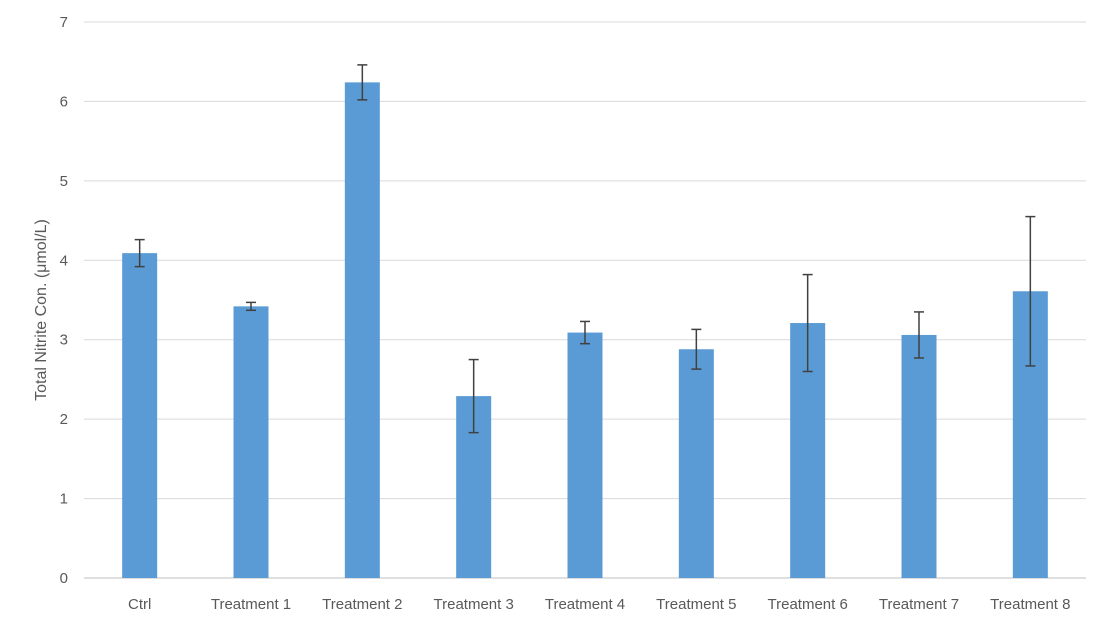  I want to click on y-axis-title: Total Nitrite Con. (μmol/L), so click(41, 310).